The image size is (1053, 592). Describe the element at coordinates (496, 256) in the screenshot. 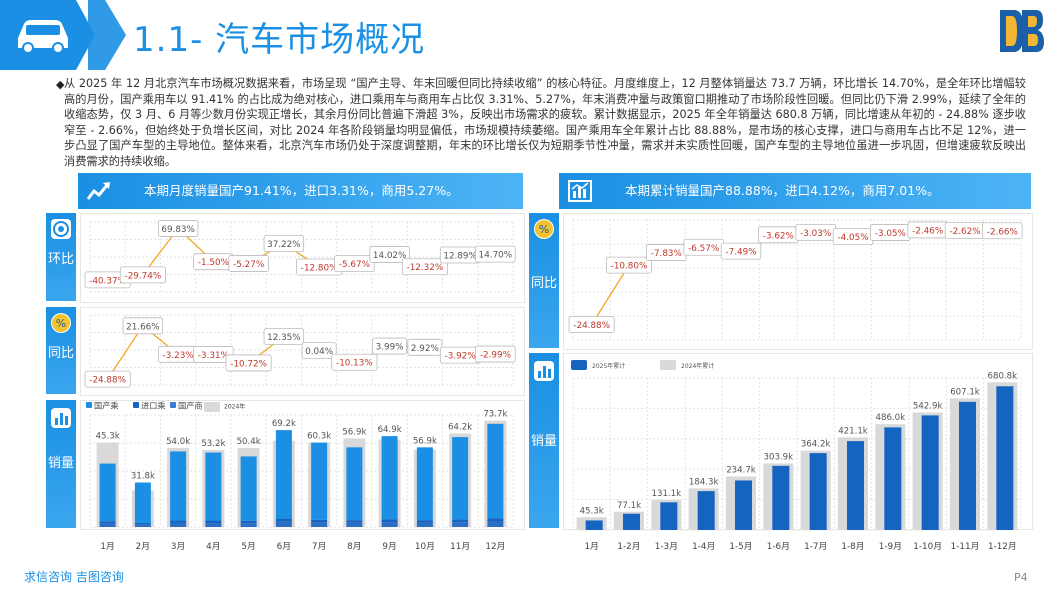

I see `mom-point-label: 14.70%` at that location.